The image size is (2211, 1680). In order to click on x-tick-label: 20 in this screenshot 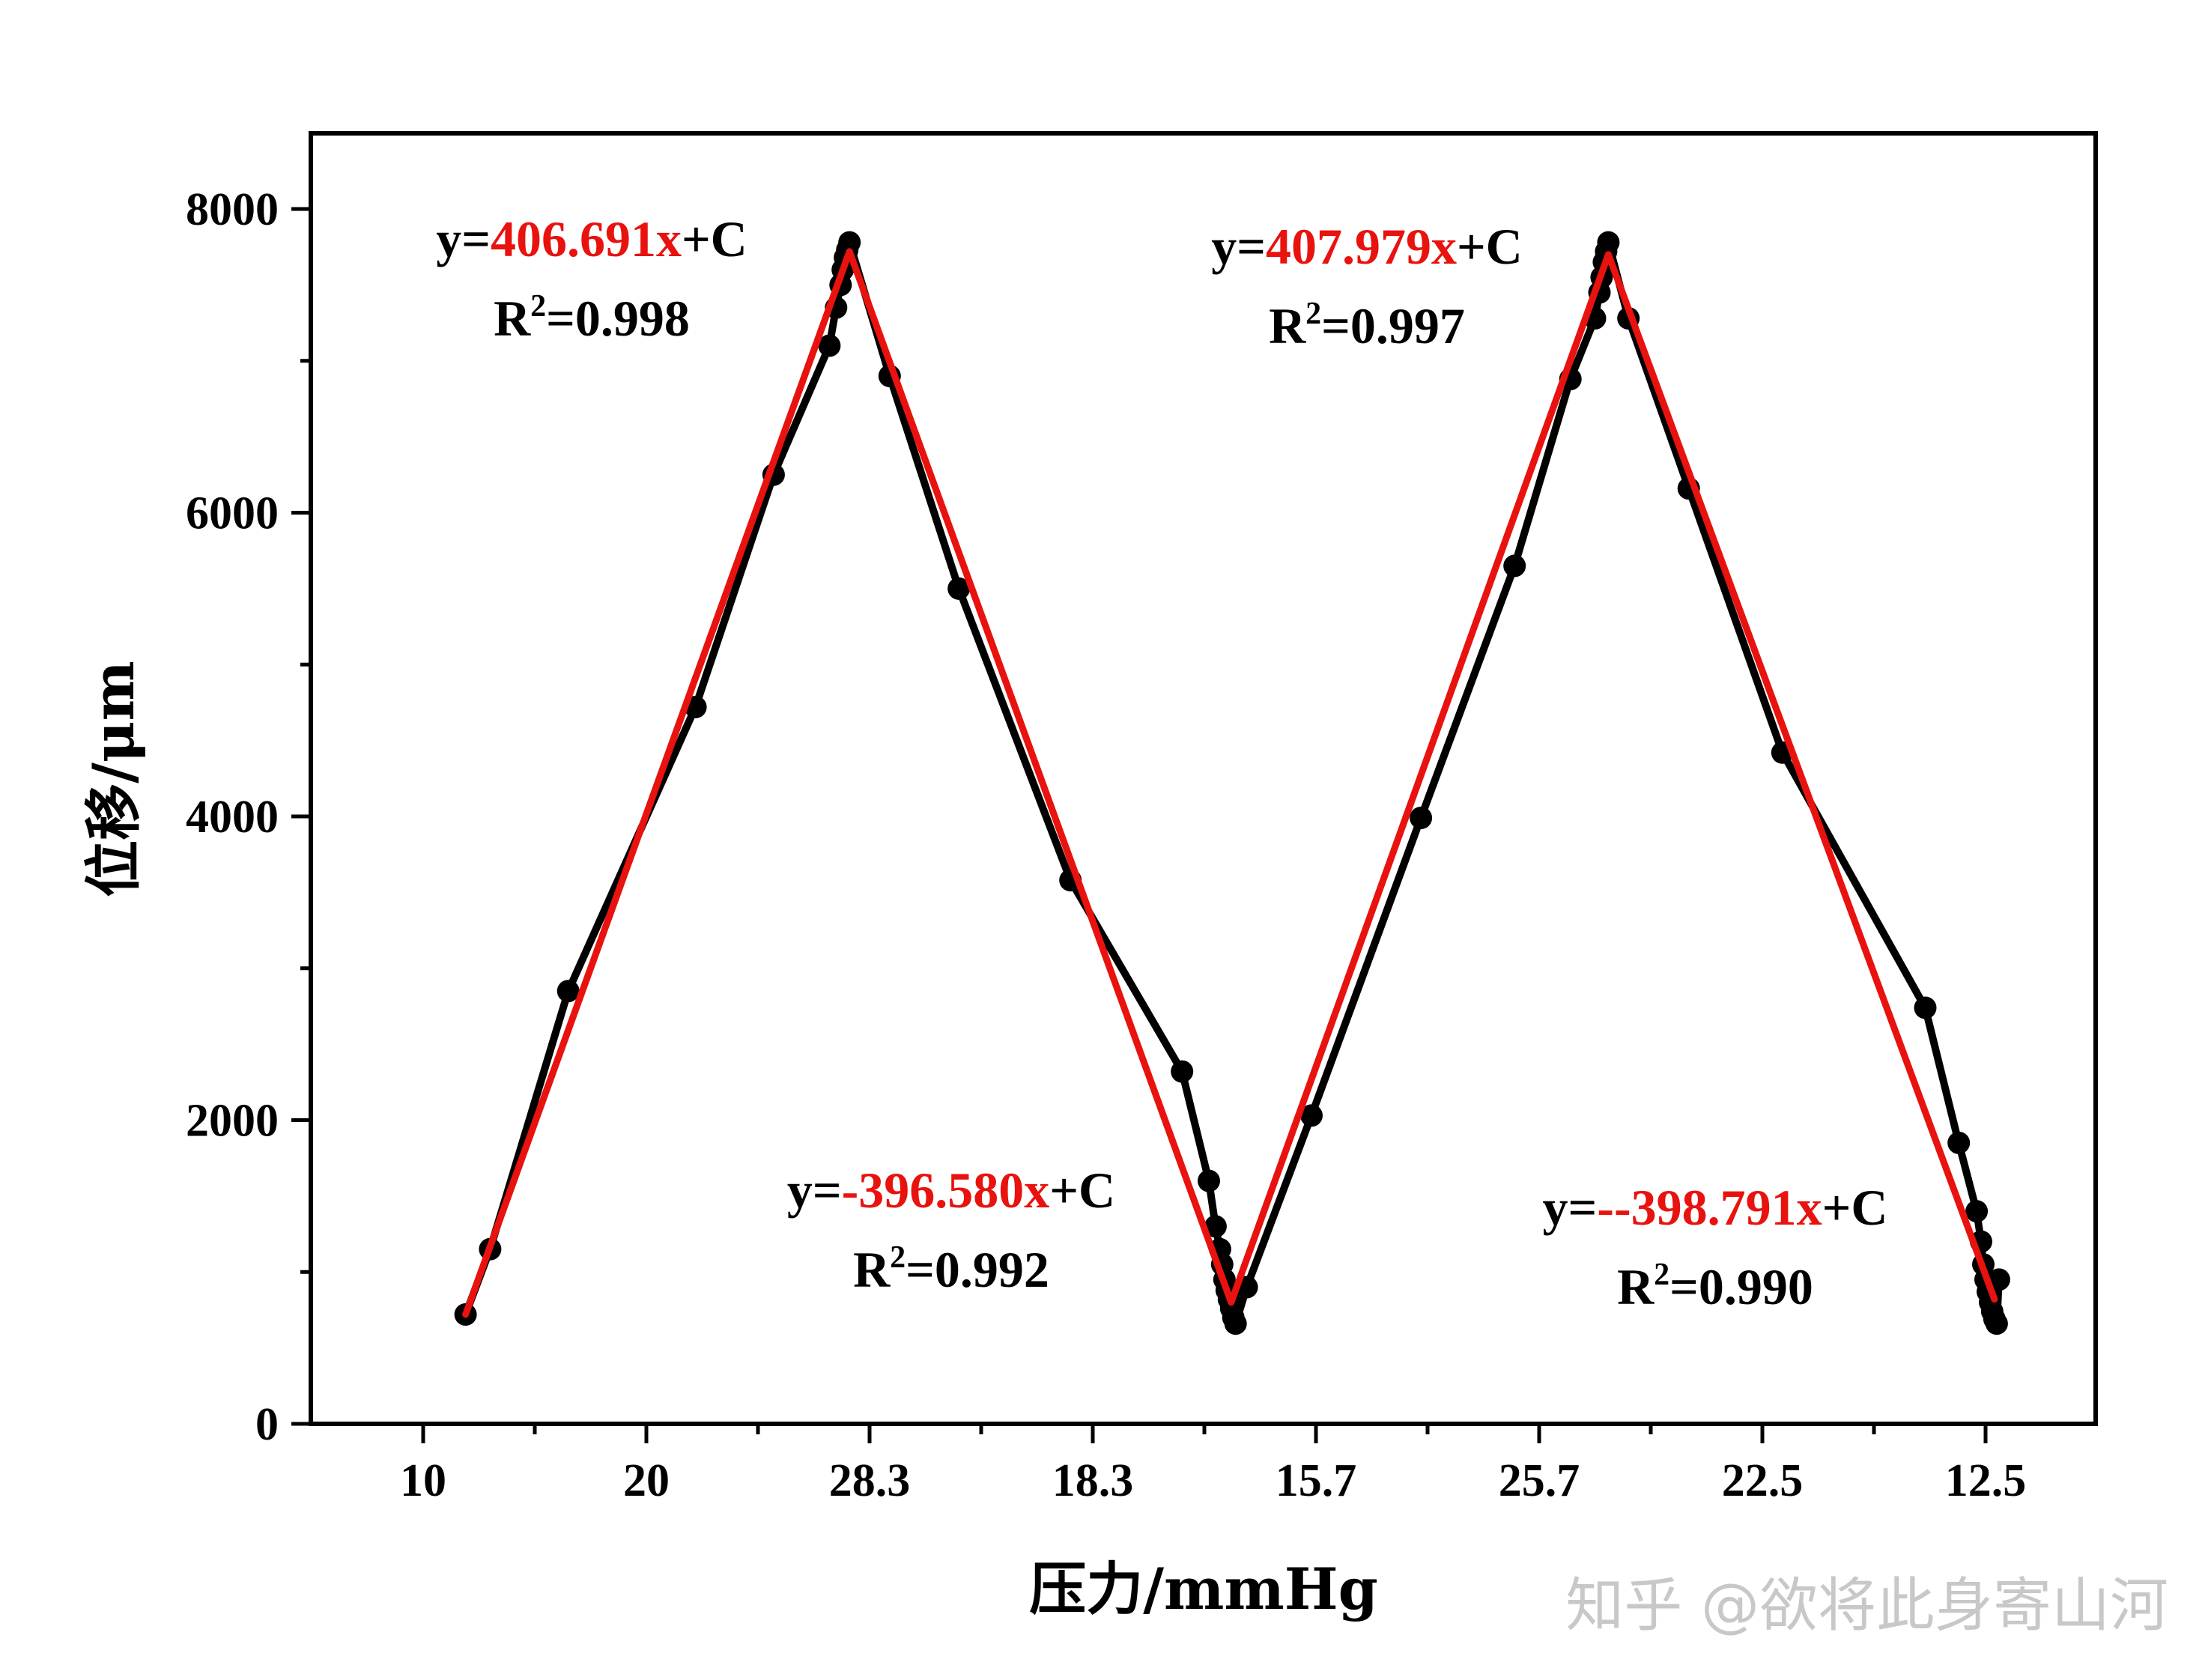, I will do `click(646, 1480)`.